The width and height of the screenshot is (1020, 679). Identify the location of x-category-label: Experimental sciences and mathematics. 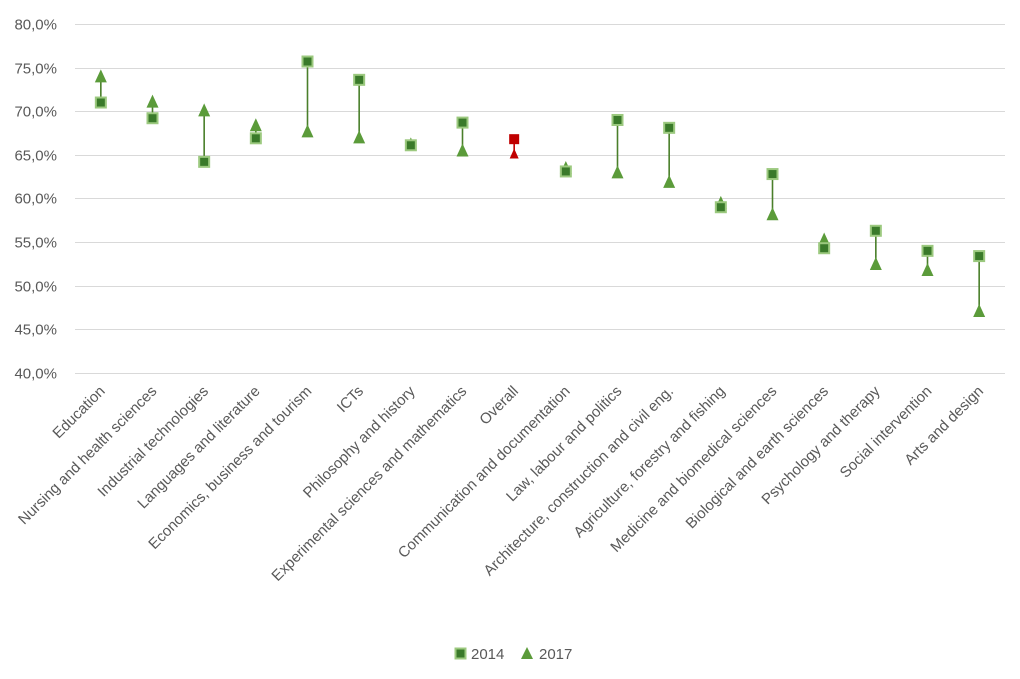
(369, 484).